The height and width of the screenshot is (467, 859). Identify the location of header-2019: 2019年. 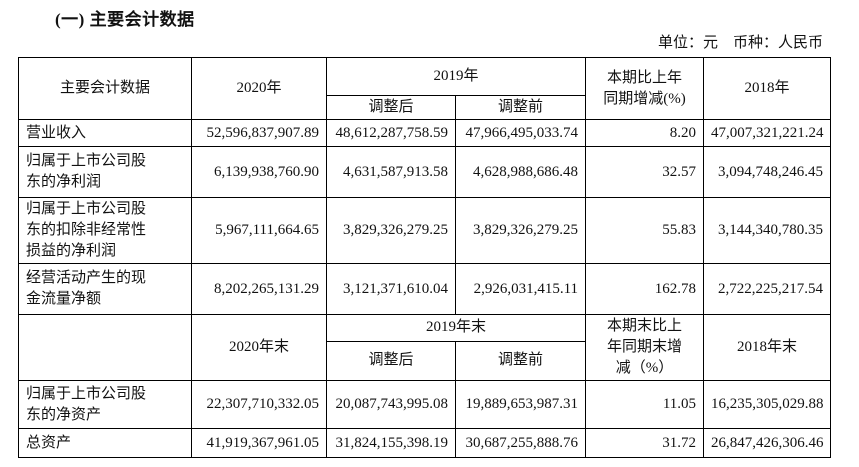
(456, 76).